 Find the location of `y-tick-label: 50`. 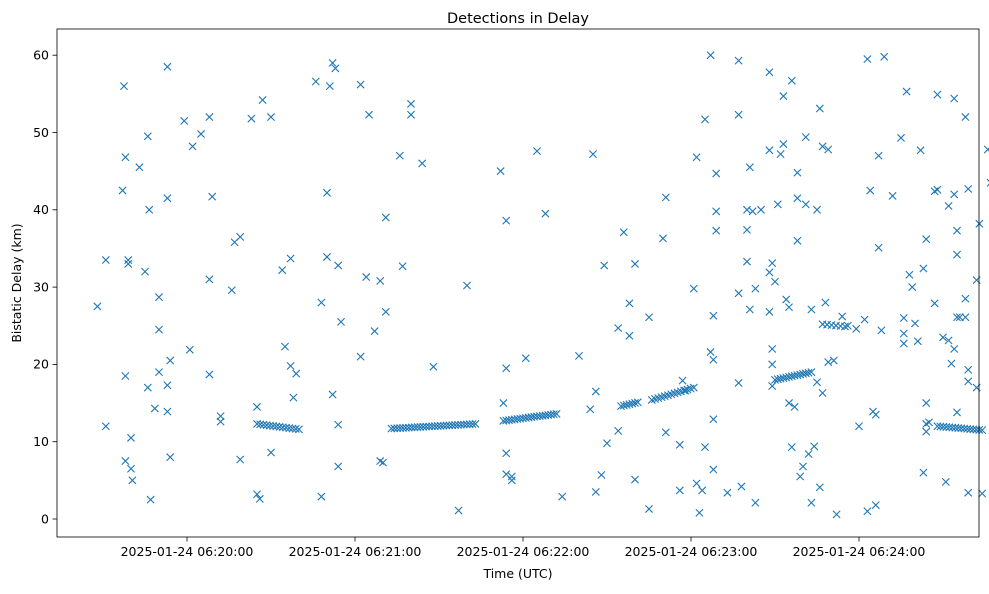

y-tick-label: 50 is located at coordinates (41, 132).